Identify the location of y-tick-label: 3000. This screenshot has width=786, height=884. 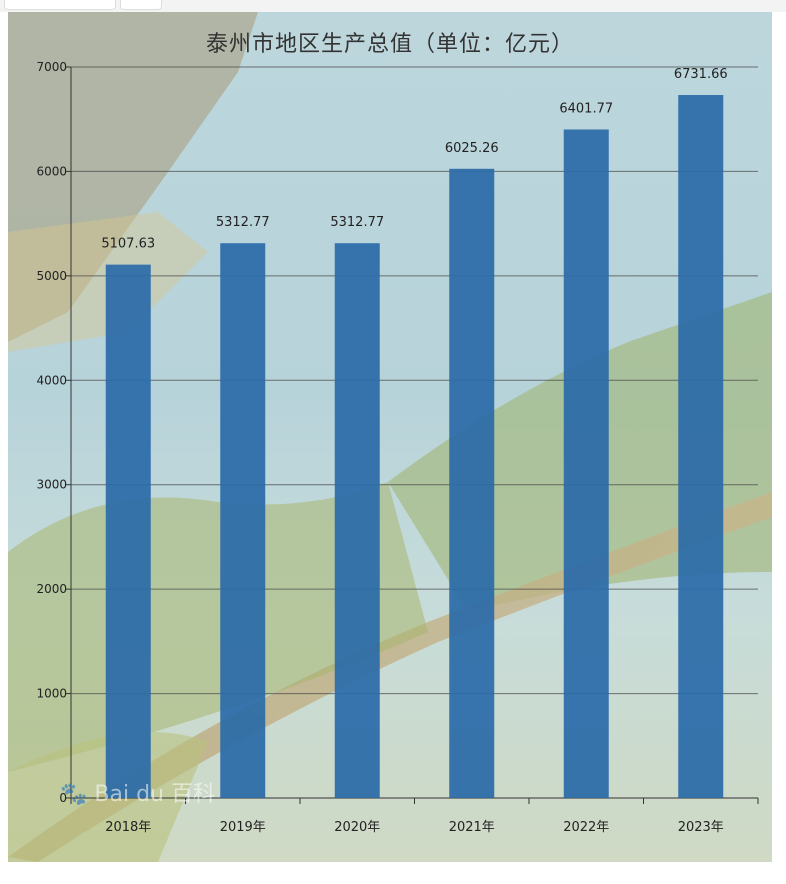
(51, 485).